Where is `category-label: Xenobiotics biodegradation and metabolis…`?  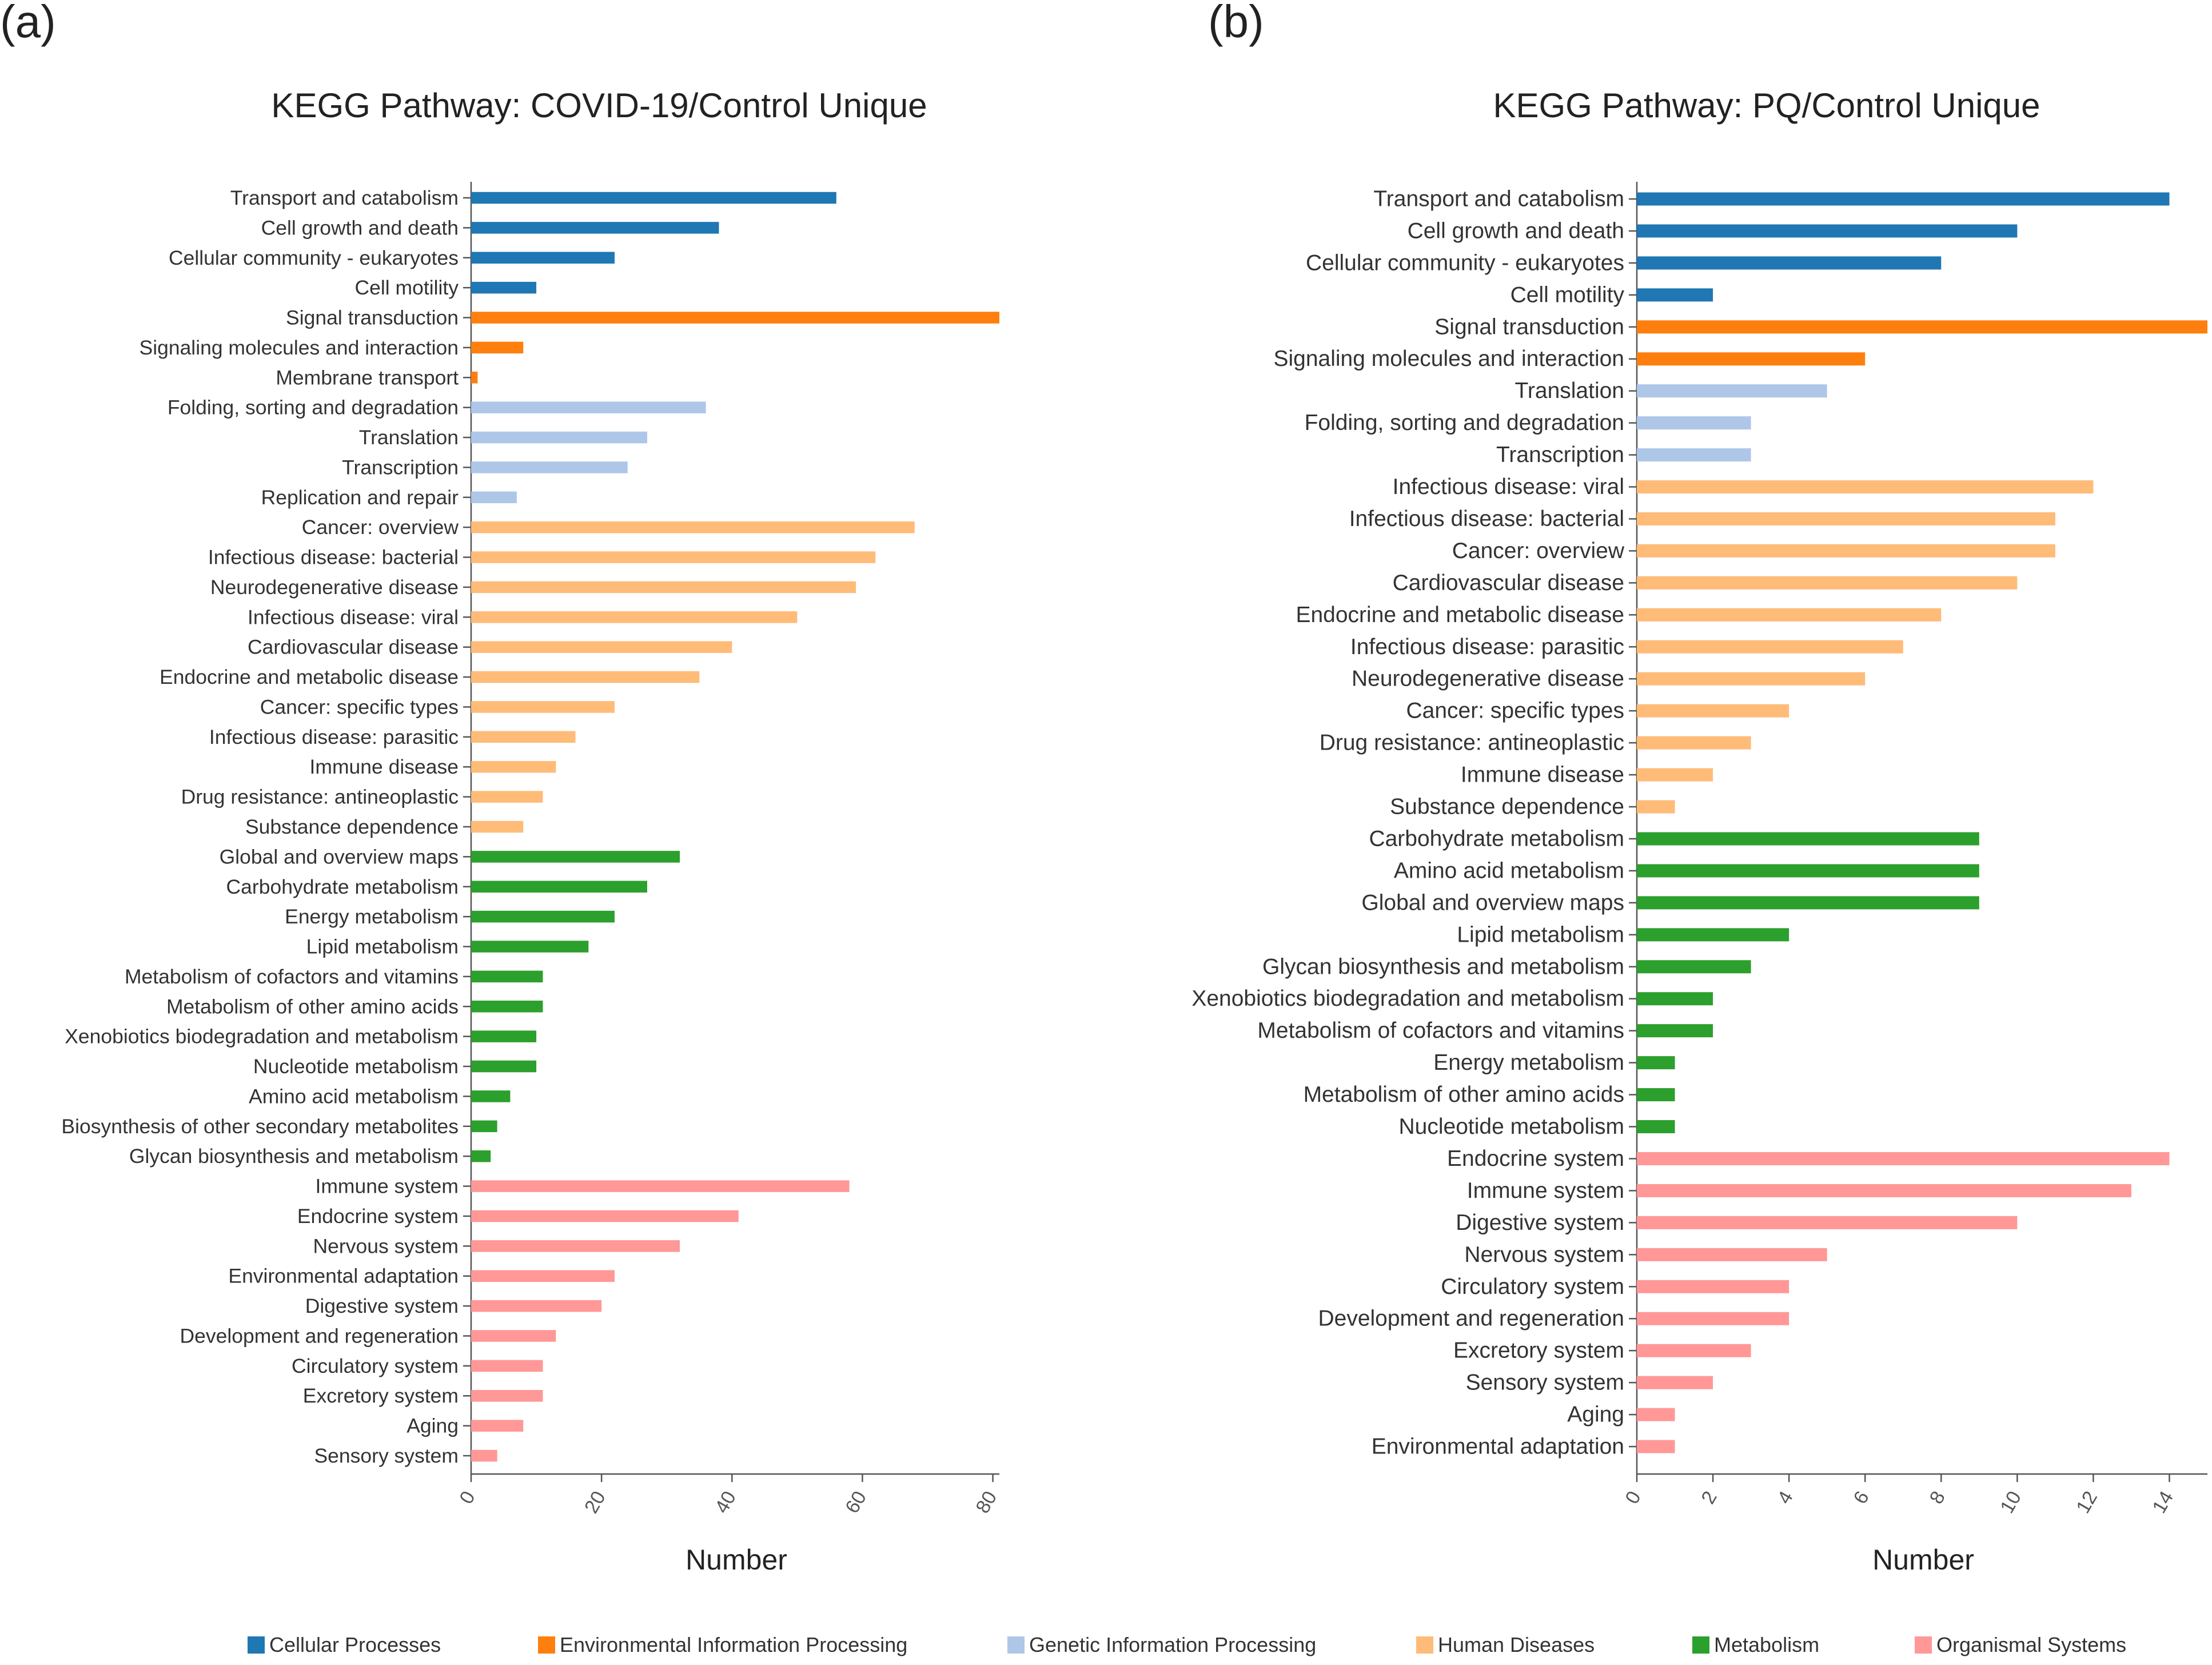 category-label: Xenobiotics biodegradation and metabolis… is located at coordinates (1407, 998).